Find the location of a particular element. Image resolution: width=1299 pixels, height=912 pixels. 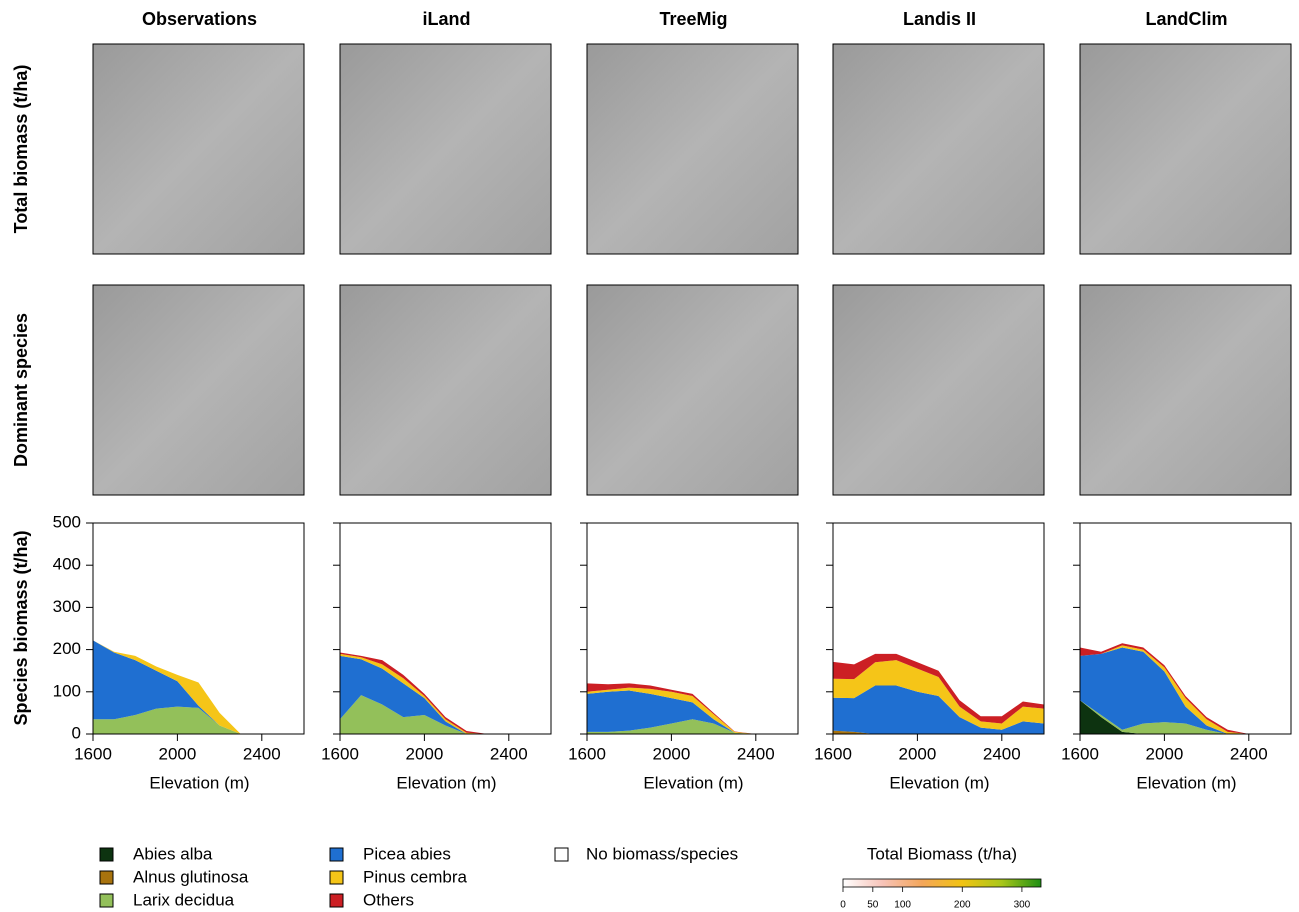

legend-label: Picea abies is located at coordinates (407, 853).